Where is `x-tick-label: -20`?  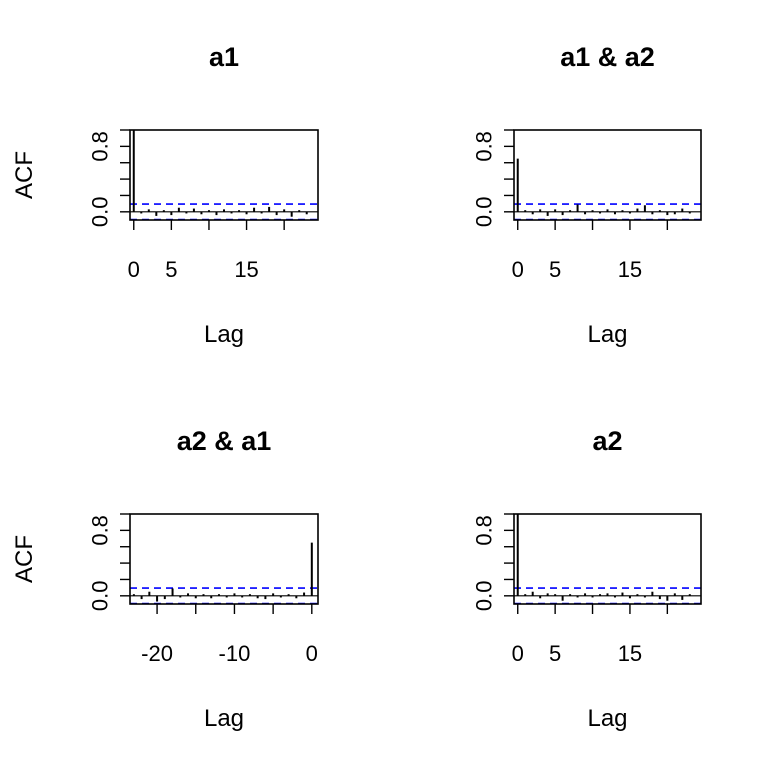 x-tick-label: -20 is located at coordinates (157, 653).